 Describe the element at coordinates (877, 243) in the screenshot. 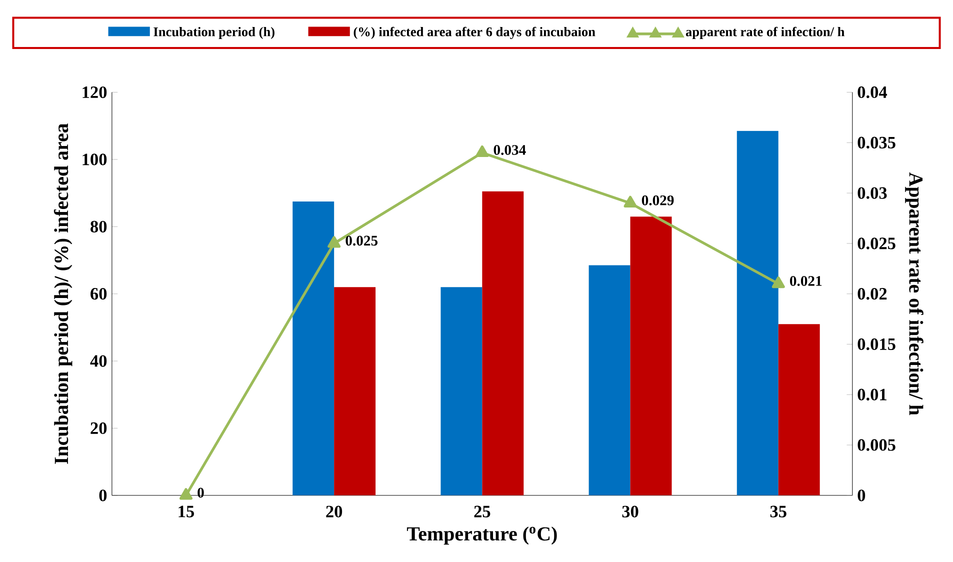

I see `y2-tick-label: 0.025` at that location.